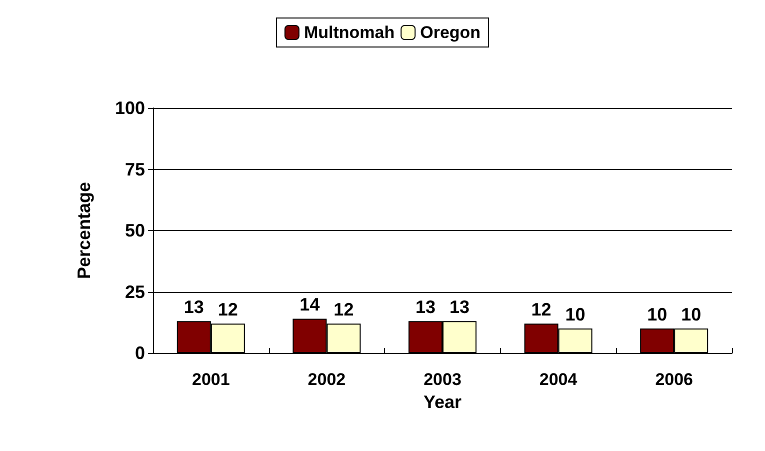 Image resolution: width=765 pixels, height=451 pixels. I want to click on legend-label: Oregon, so click(450, 32).